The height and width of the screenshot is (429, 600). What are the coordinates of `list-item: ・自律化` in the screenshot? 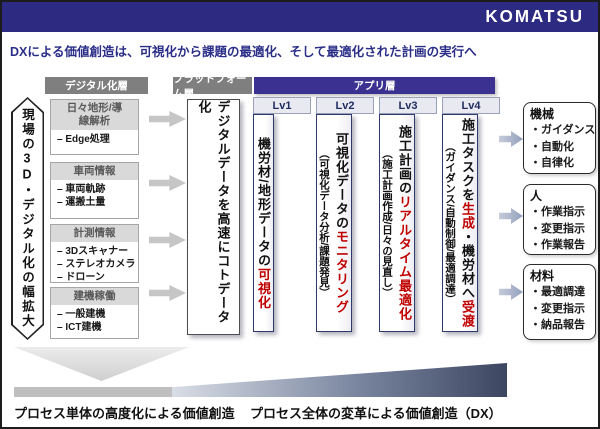 It's located at (552, 163).